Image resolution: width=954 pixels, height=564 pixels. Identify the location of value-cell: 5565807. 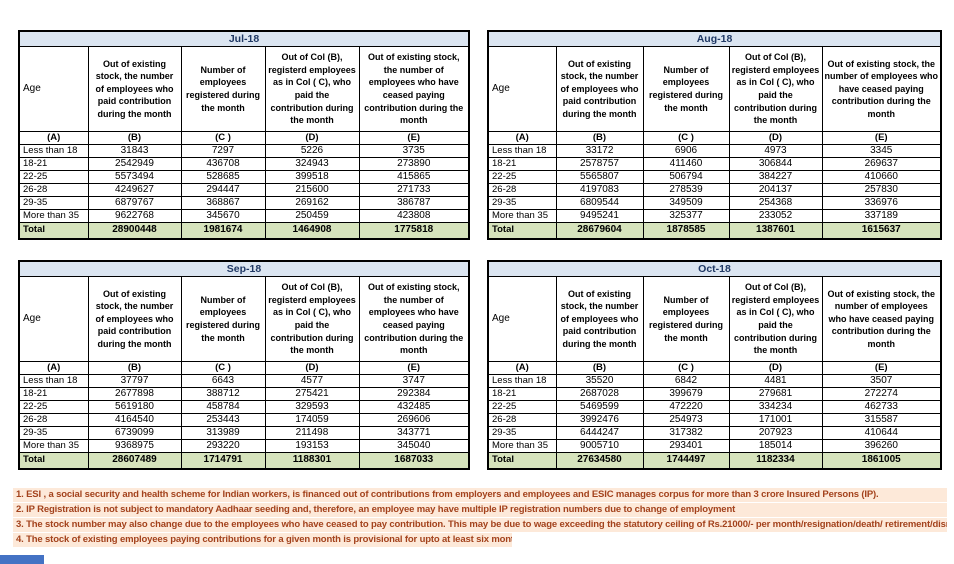
(599, 177).